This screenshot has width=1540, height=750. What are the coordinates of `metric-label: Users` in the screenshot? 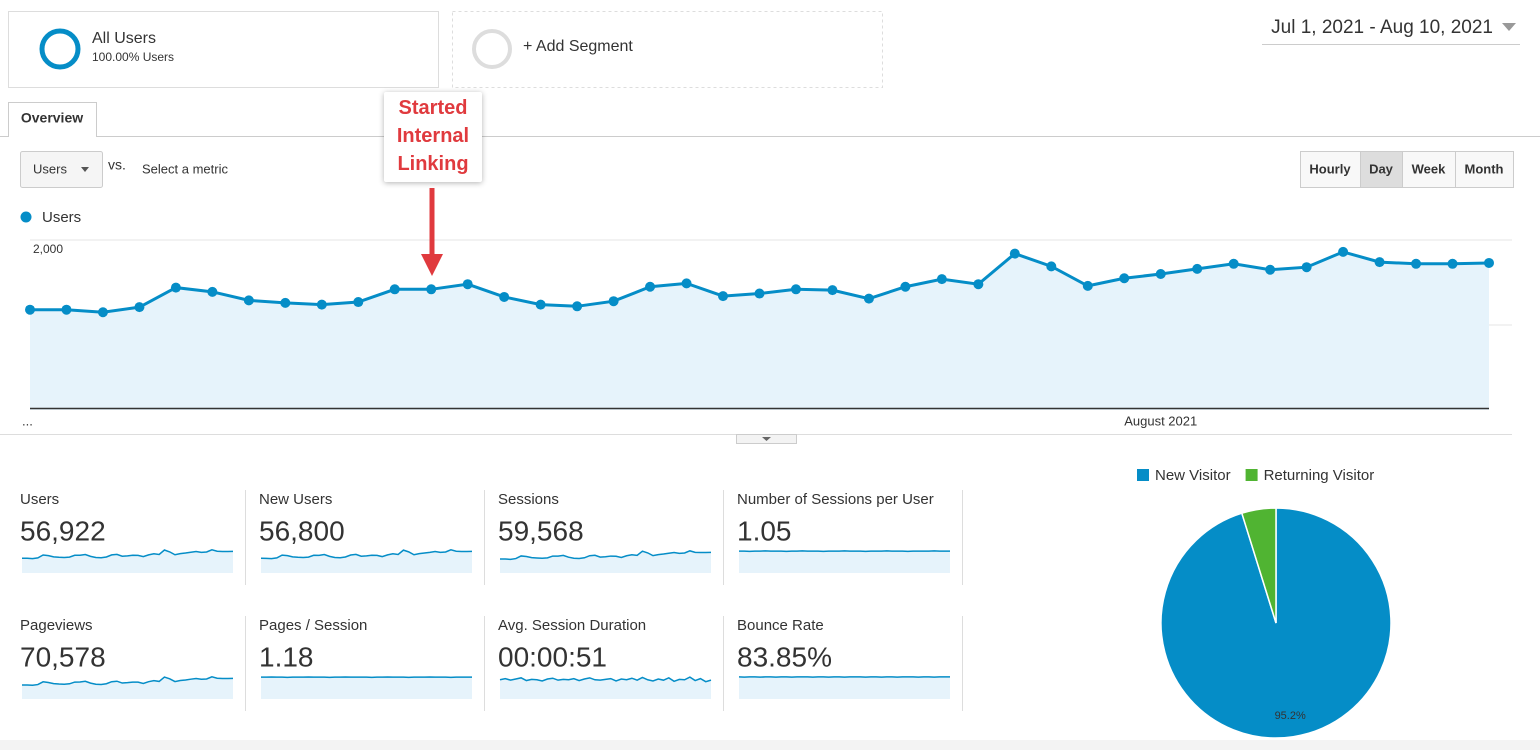 It's located at (39, 499).